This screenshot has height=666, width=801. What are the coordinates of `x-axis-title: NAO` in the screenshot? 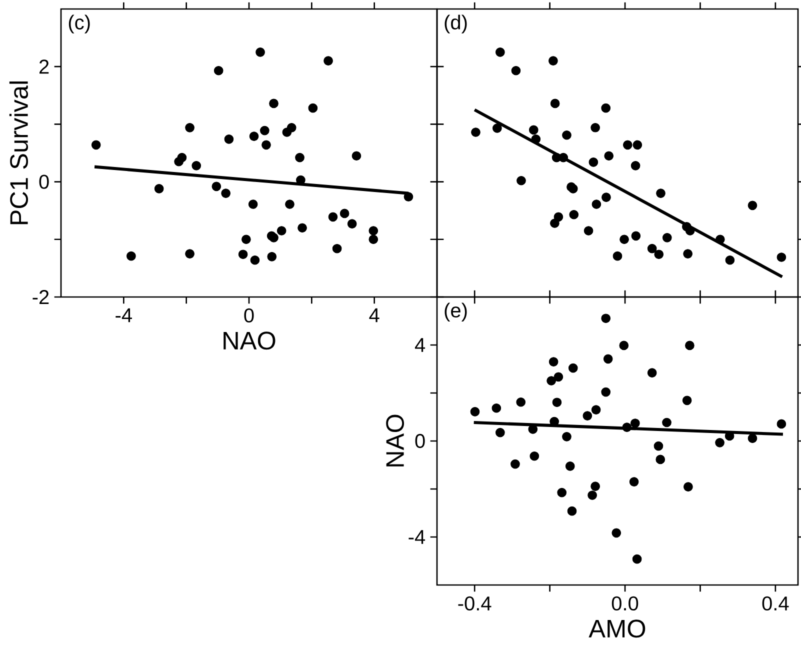 It's located at (250, 341).